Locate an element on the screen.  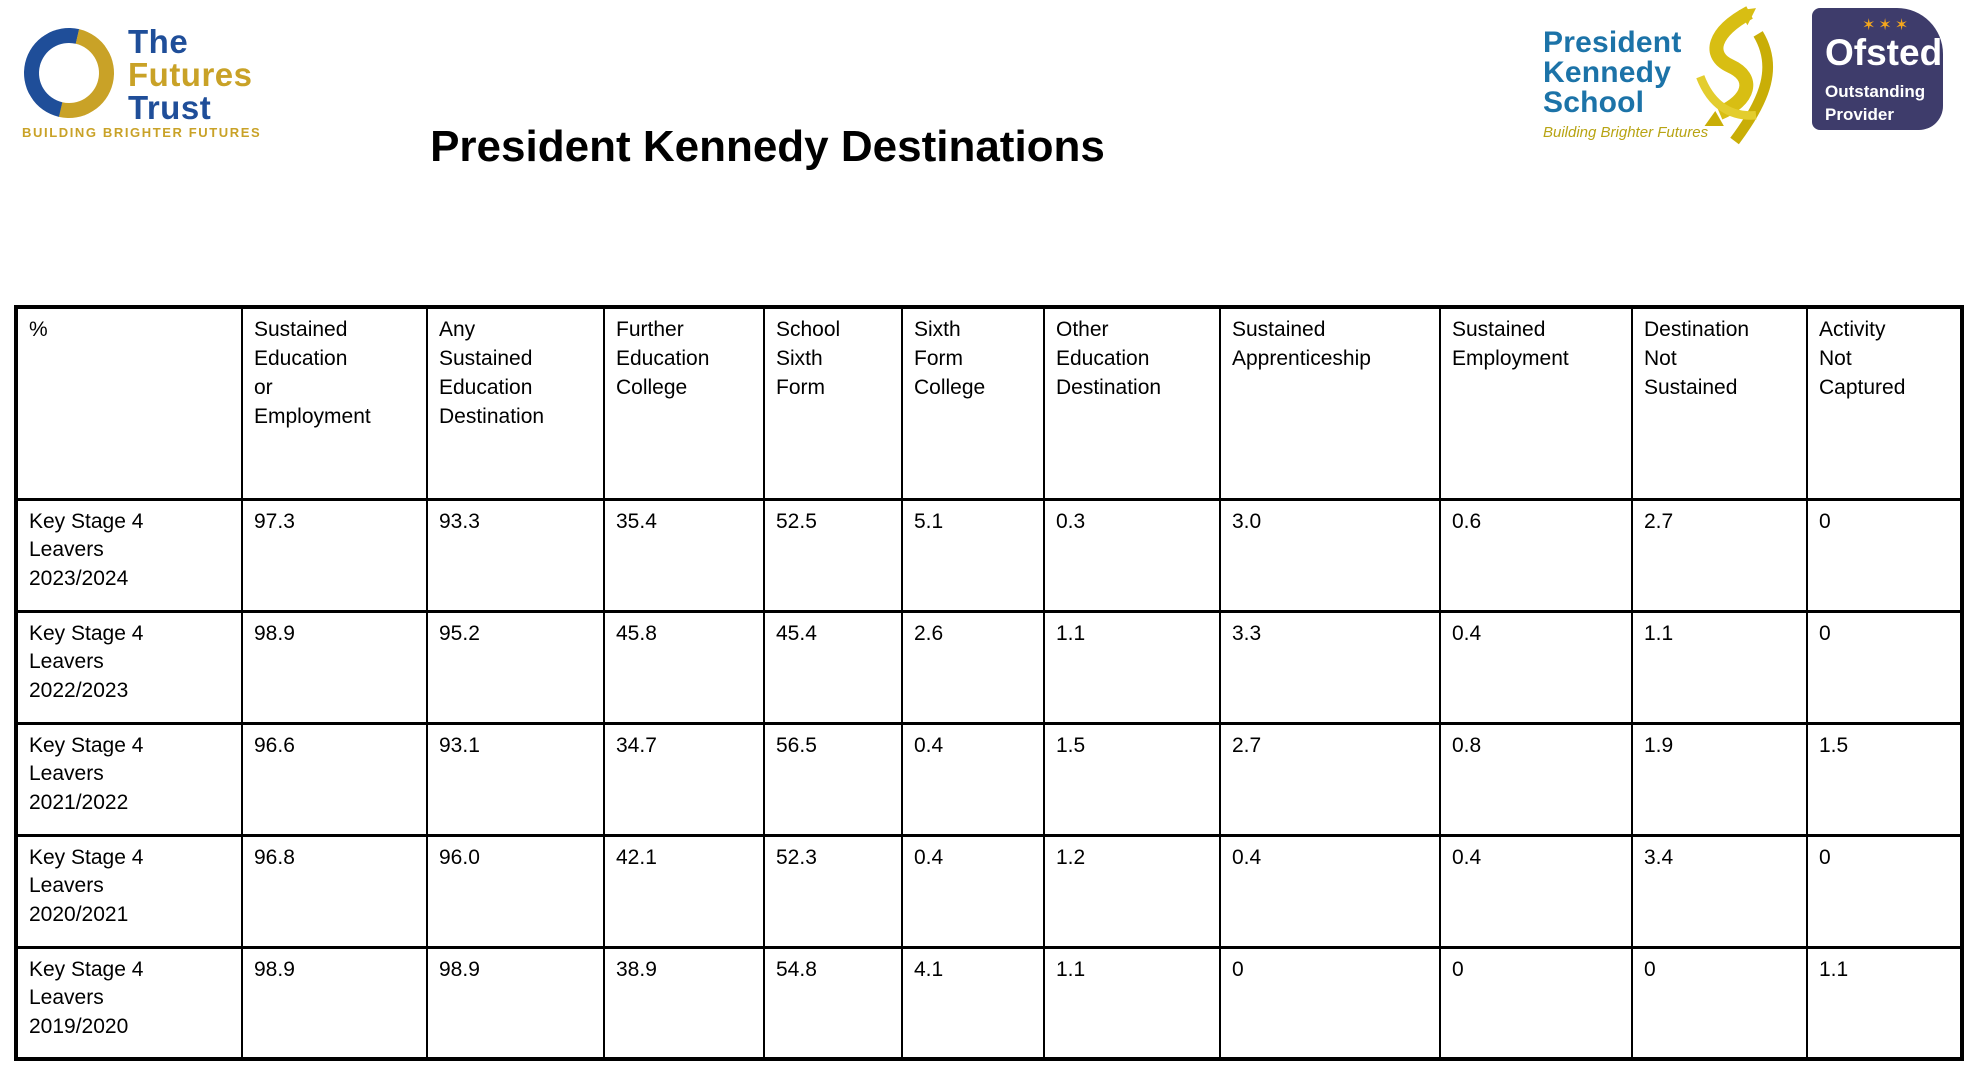
table-cell: 0.6 is located at coordinates (1536, 555).